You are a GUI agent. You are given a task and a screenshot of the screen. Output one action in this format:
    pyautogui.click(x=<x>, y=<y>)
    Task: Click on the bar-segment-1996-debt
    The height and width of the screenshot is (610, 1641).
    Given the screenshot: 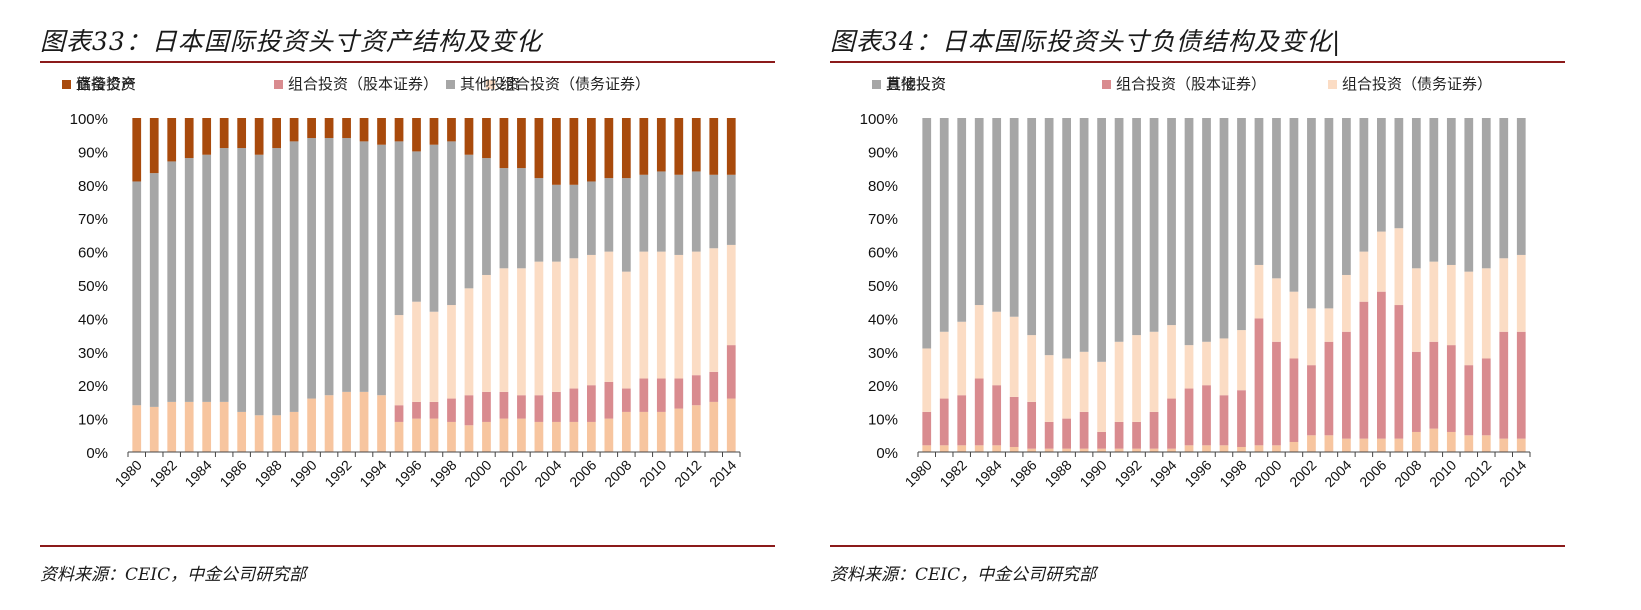 What is the action you would take?
    pyautogui.click(x=1206, y=363)
    